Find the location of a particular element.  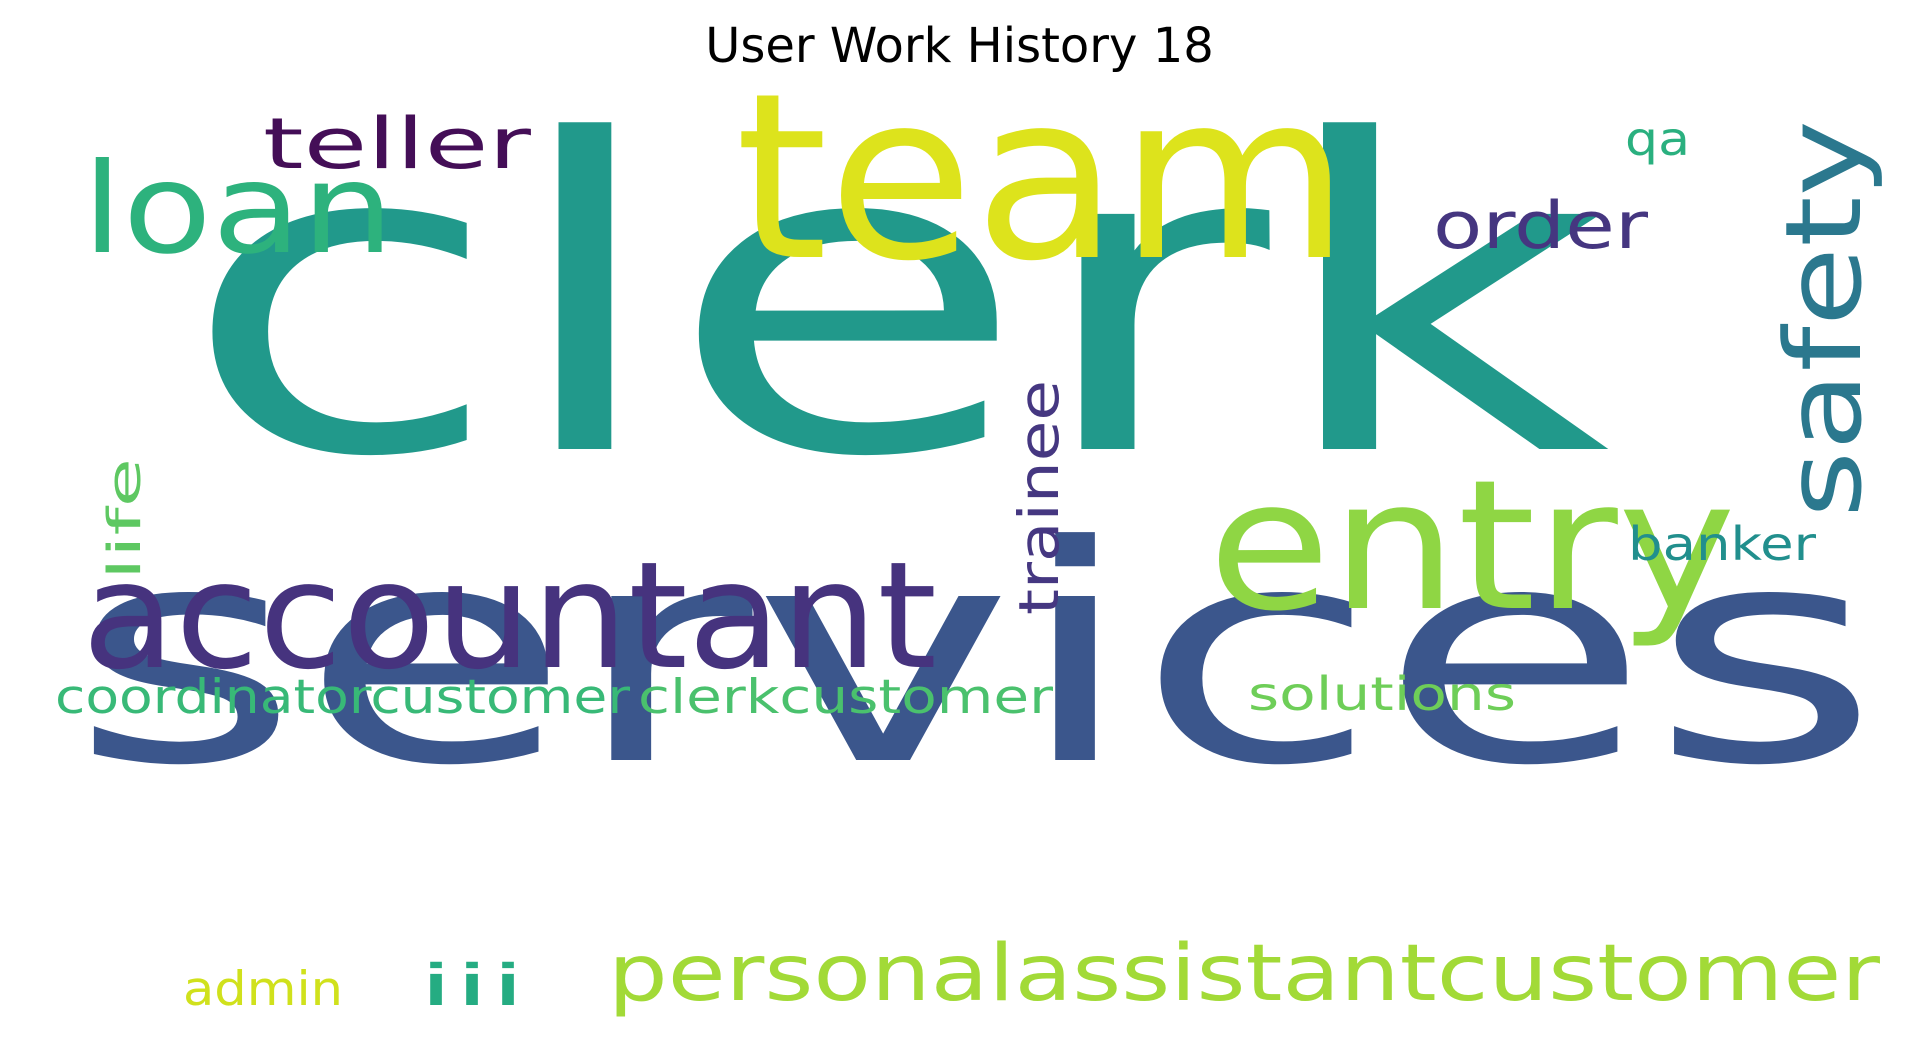

word-trainee: trainee is located at coordinates (1039, 497).